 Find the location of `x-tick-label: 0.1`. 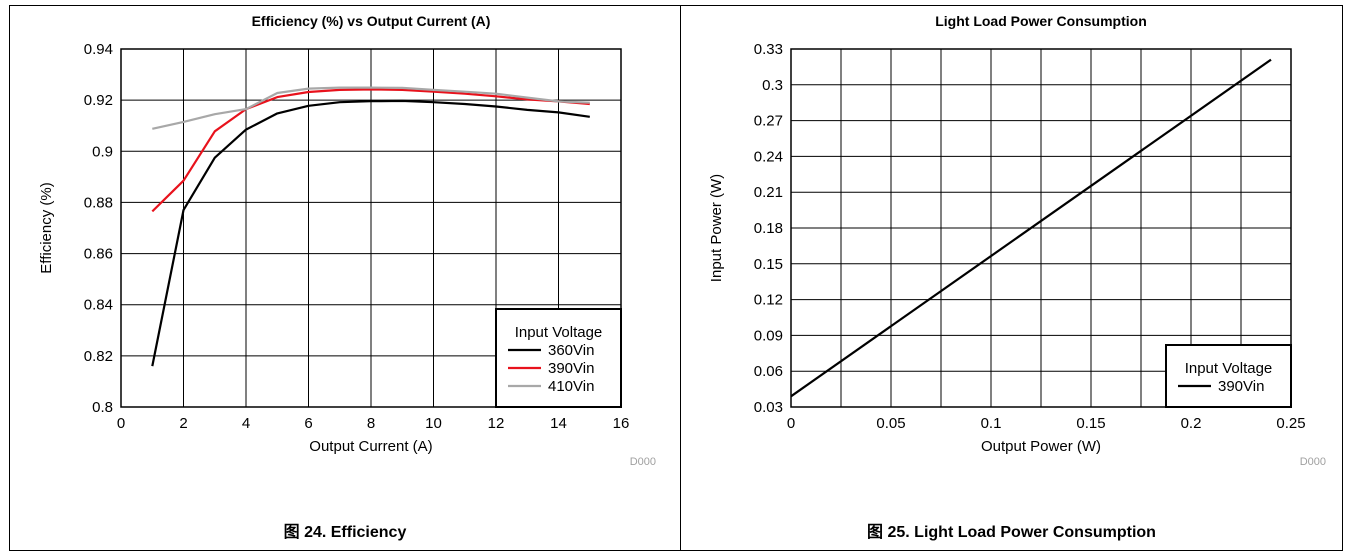

x-tick-label: 0.1 is located at coordinates (991, 423).